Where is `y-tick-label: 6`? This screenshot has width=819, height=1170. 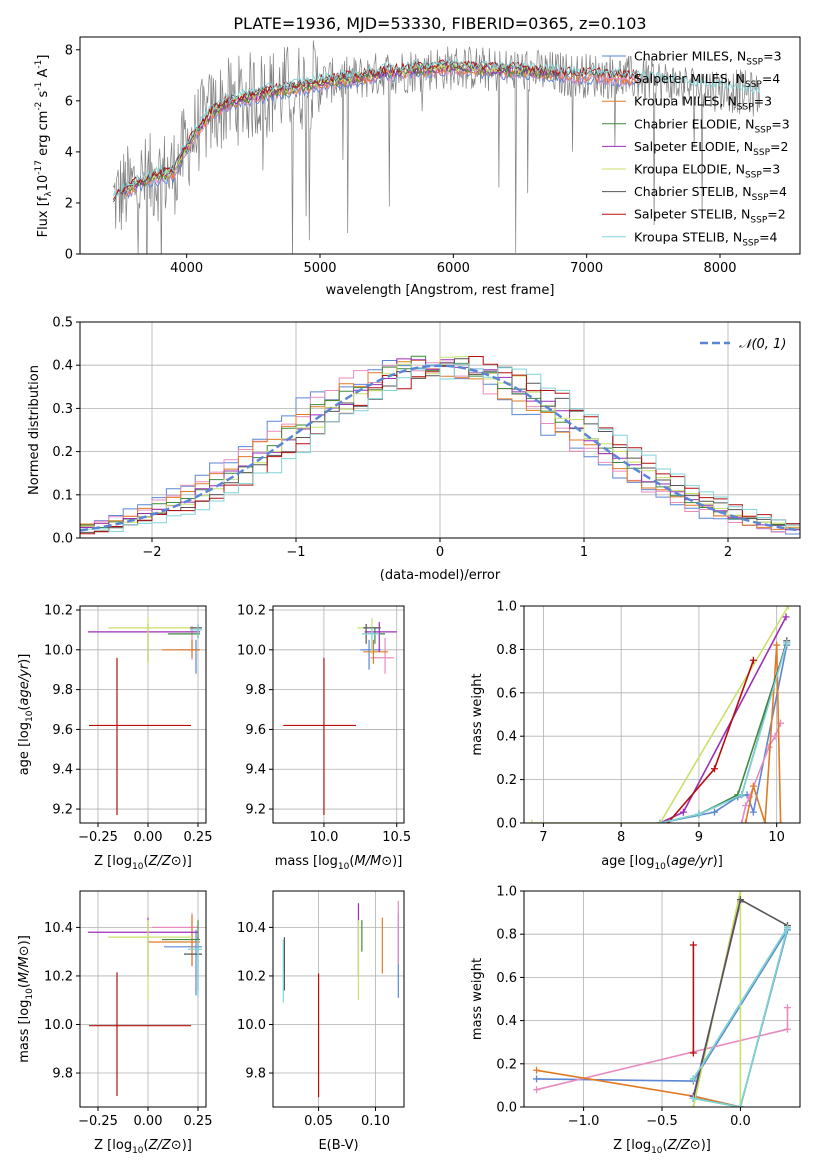
y-tick-label: 6 is located at coordinates (69, 101).